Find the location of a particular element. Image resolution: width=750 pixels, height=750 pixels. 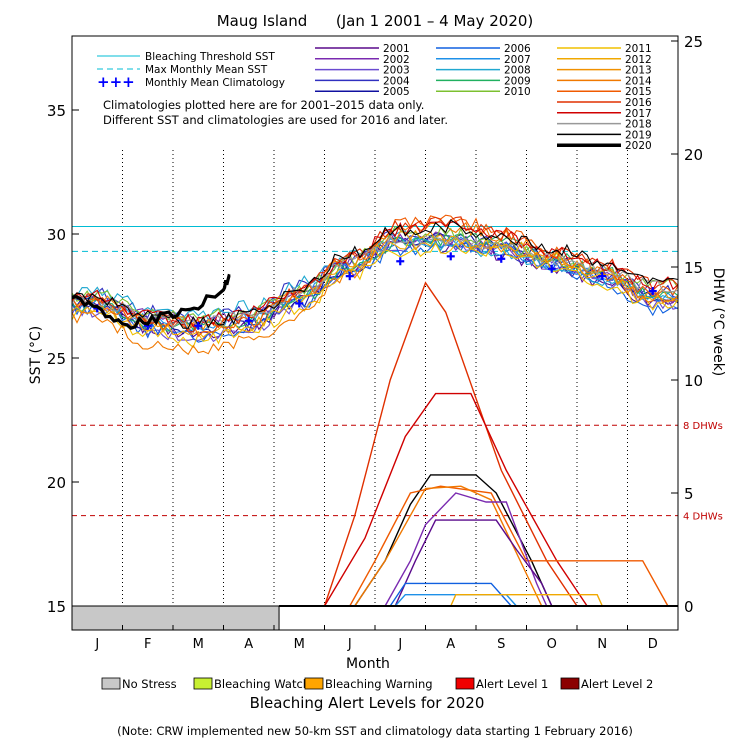

x-tick-label: D is located at coordinates (653, 644).